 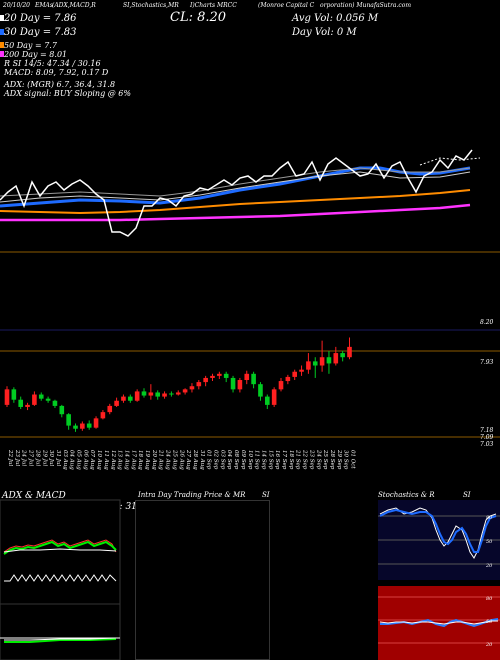 I want to click on macd-line, so click(x=60, y=640).